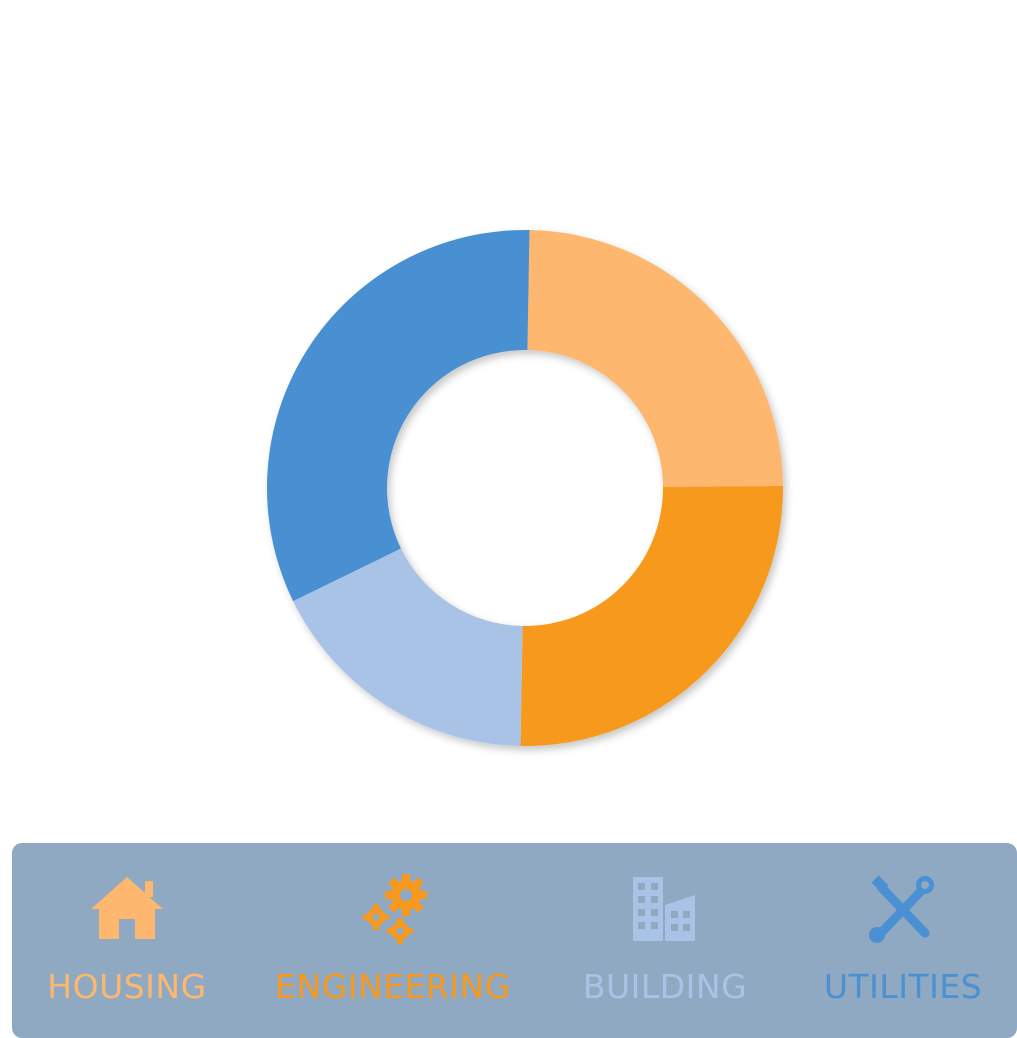  I want to click on tools-icon, so click(903, 909).